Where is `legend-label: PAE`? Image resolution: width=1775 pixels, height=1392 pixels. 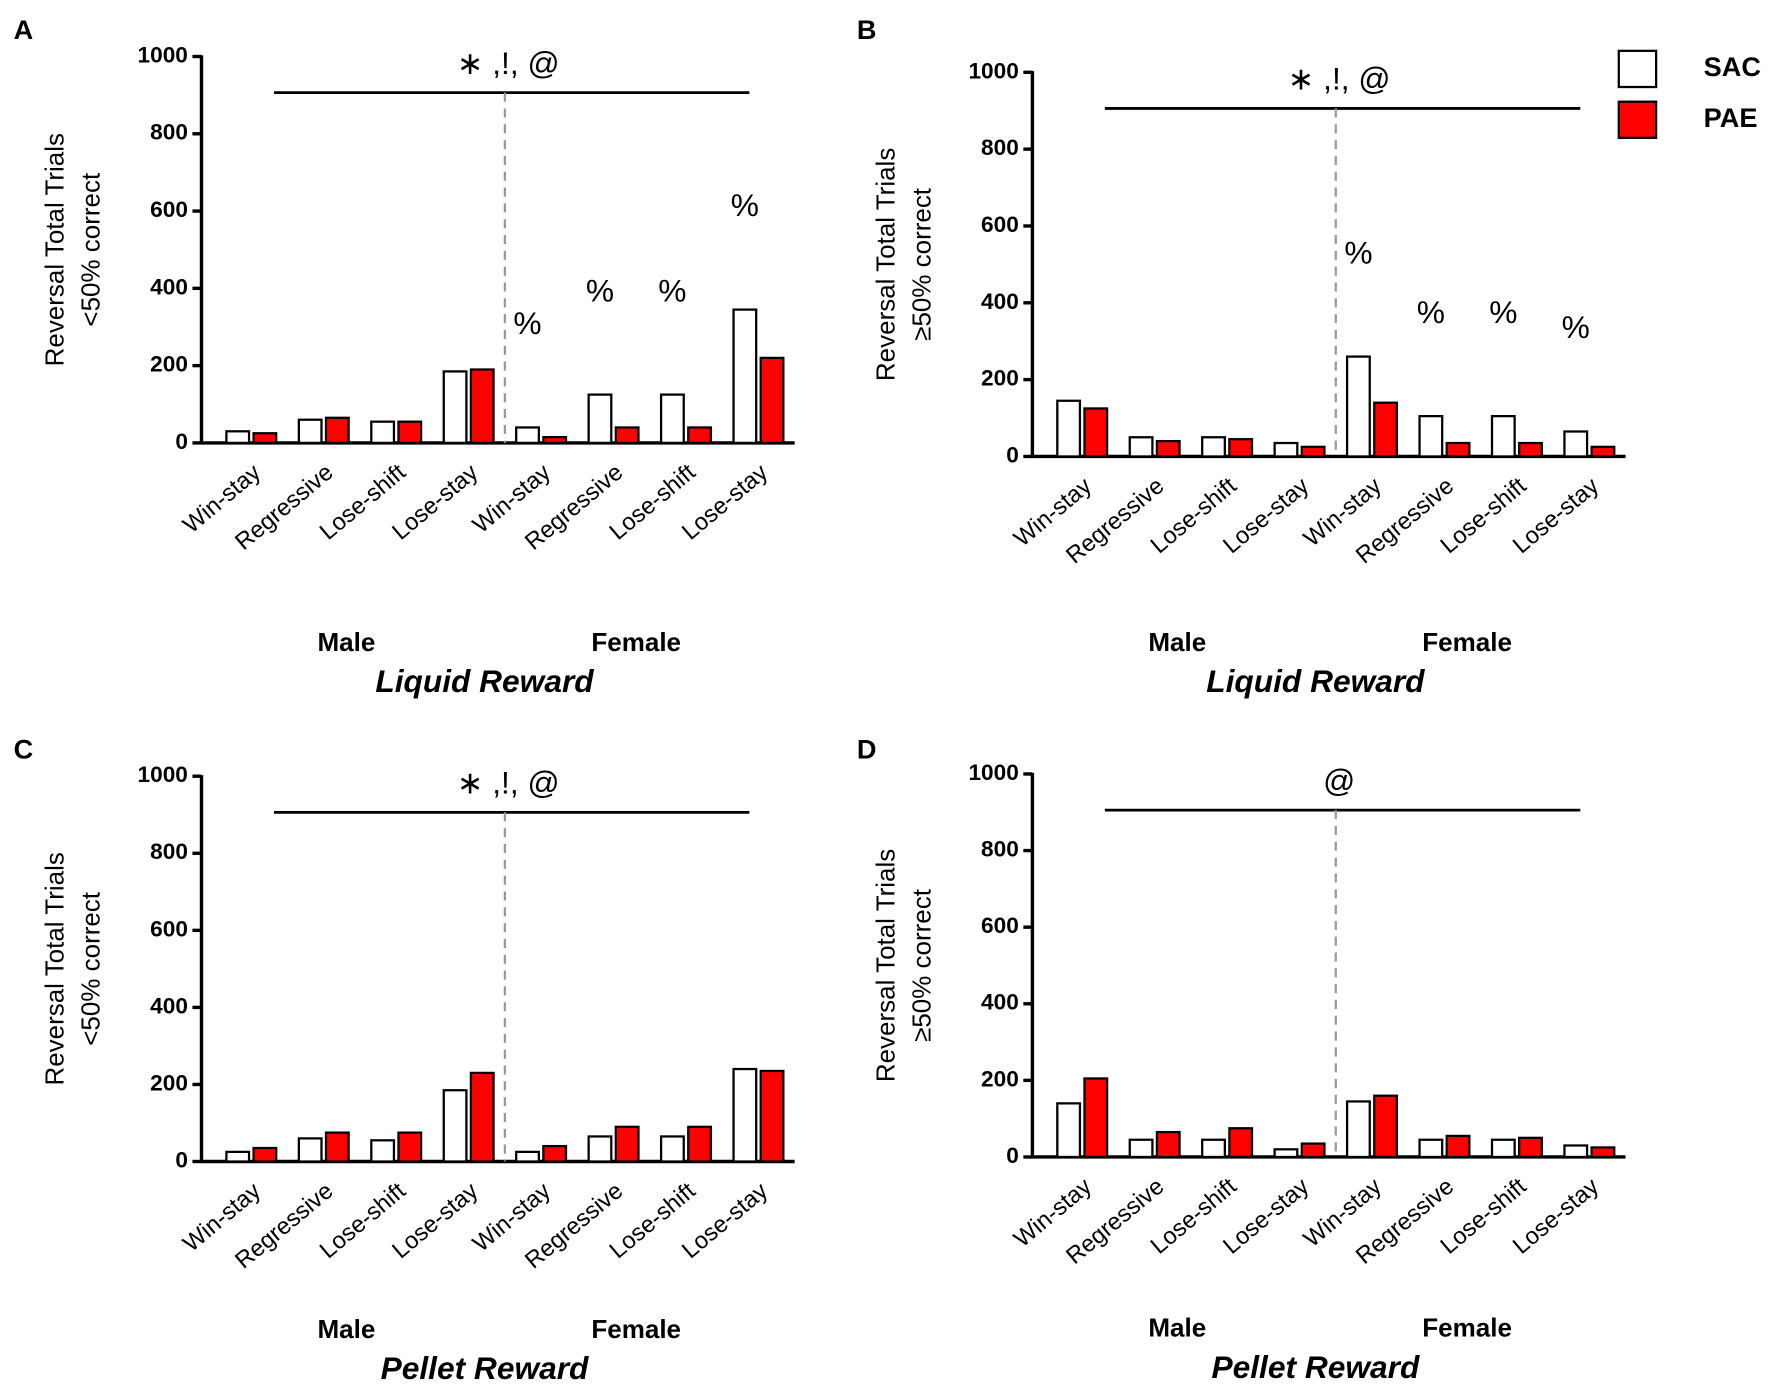 legend-label: PAE is located at coordinates (1731, 117).